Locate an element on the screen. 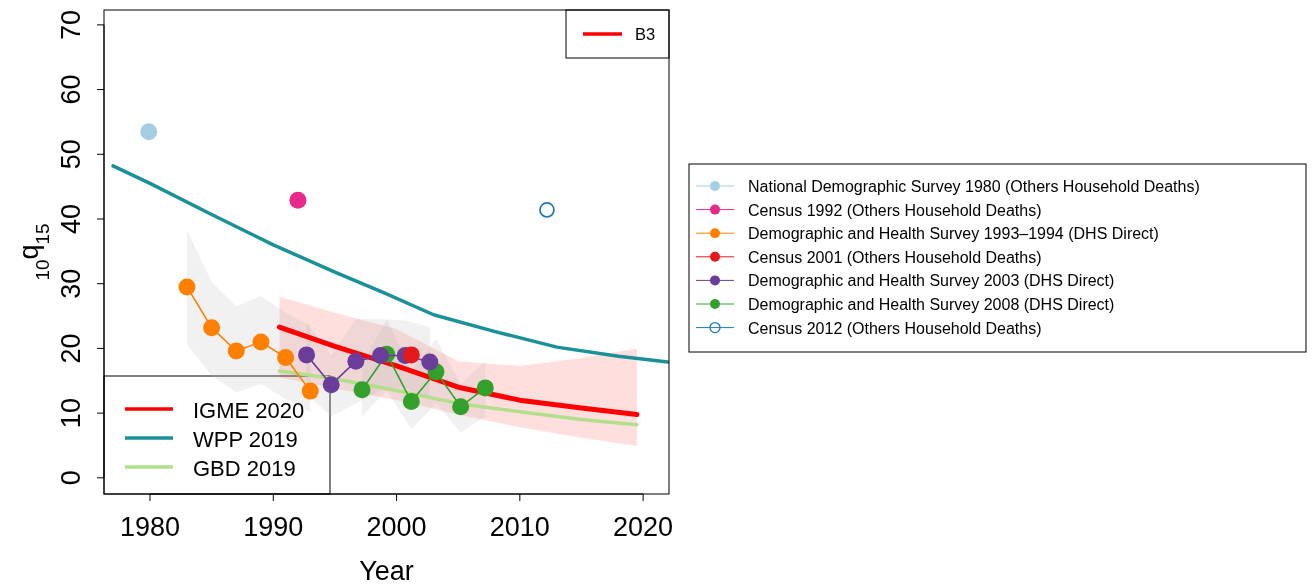 The height and width of the screenshot is (586, 1312). legend-label: Demographic and Health Survey 2003 (DHS Direct) is located at coordinates (931, 281).